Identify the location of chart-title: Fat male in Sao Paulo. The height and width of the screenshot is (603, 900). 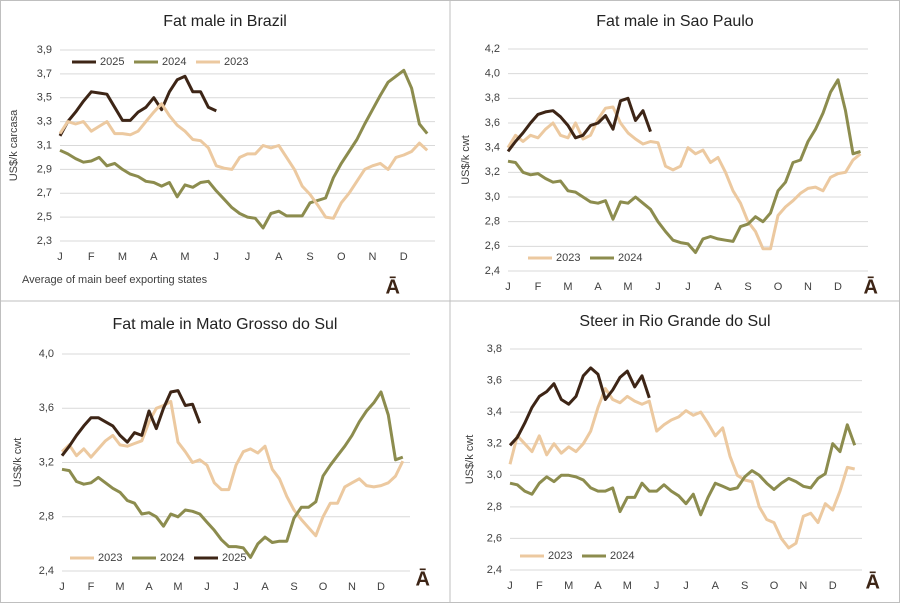
(675, 21).